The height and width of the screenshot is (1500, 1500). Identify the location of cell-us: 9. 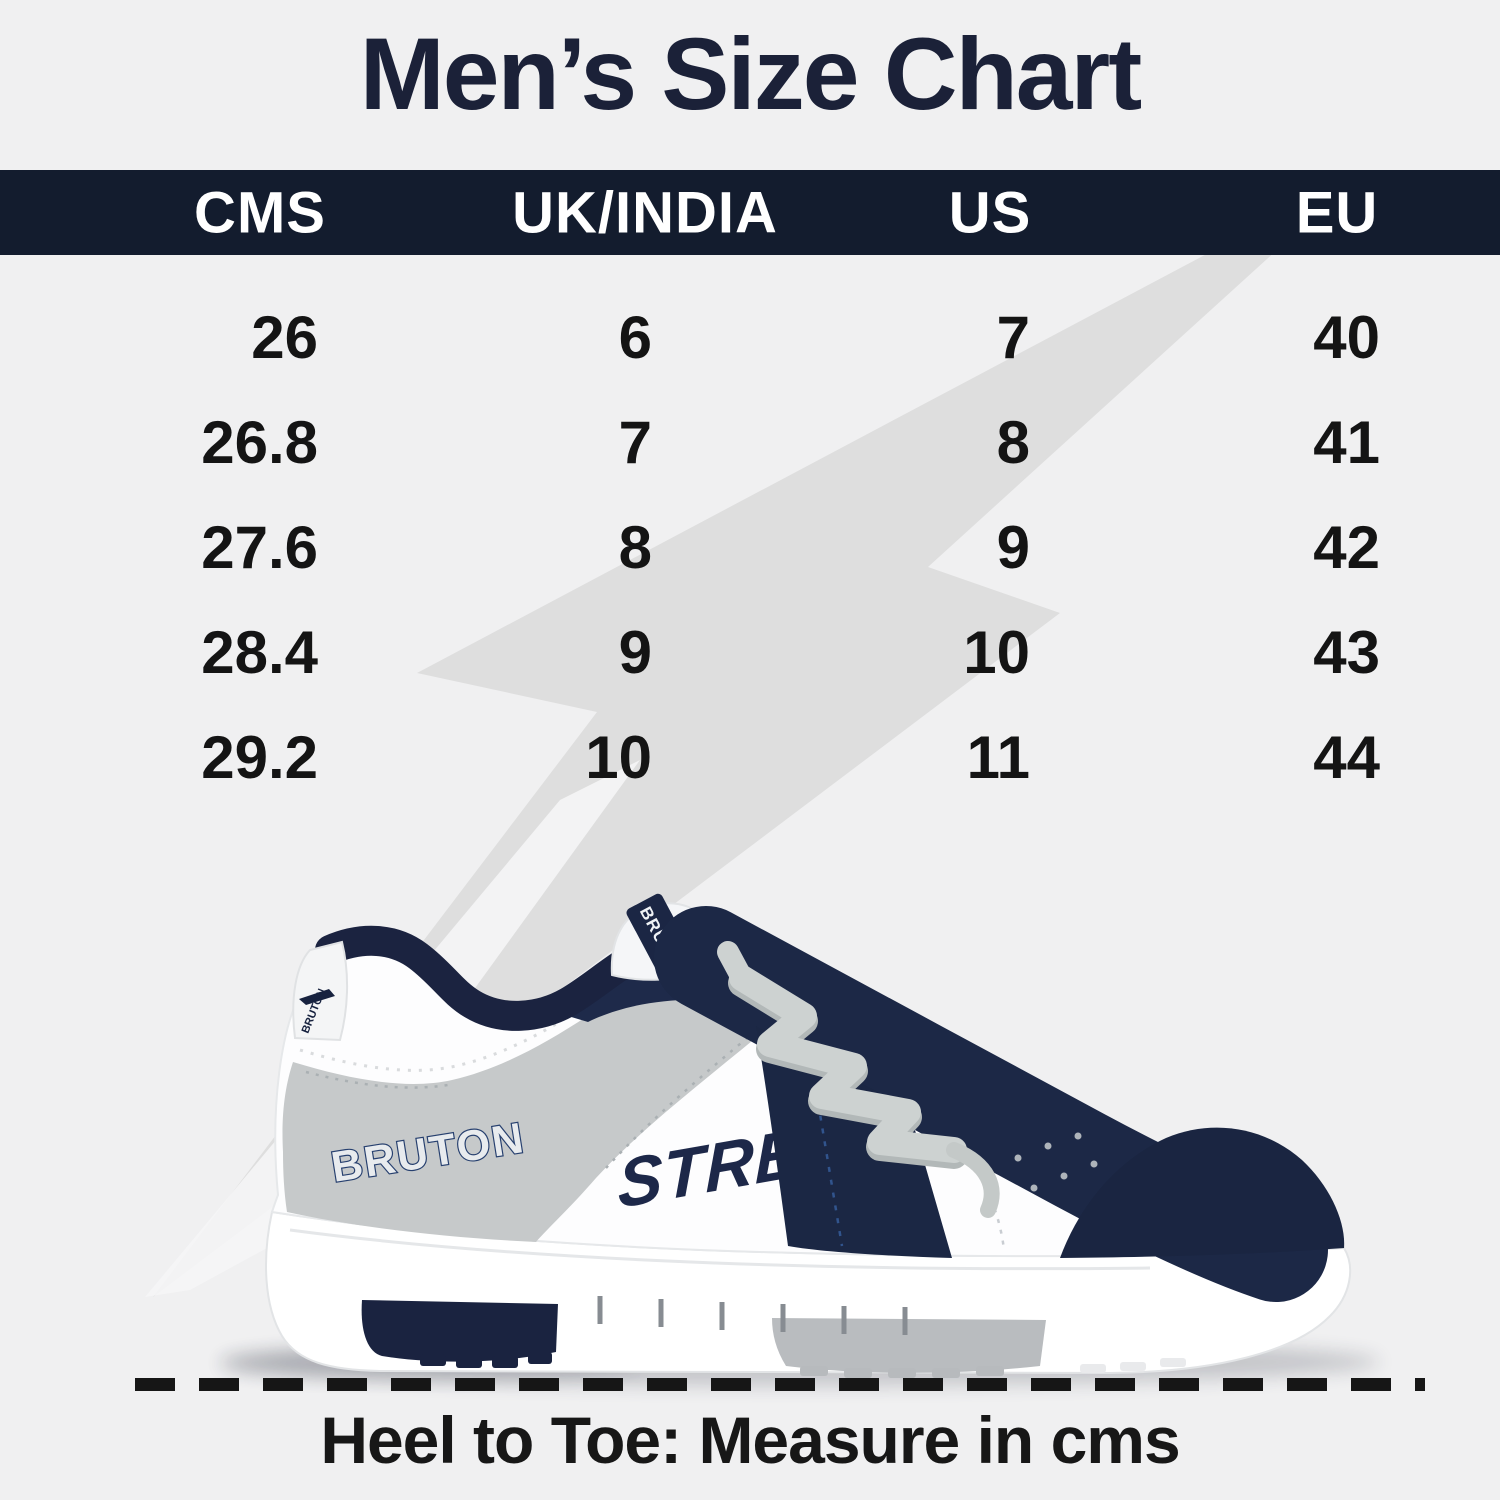
(1013, 547).